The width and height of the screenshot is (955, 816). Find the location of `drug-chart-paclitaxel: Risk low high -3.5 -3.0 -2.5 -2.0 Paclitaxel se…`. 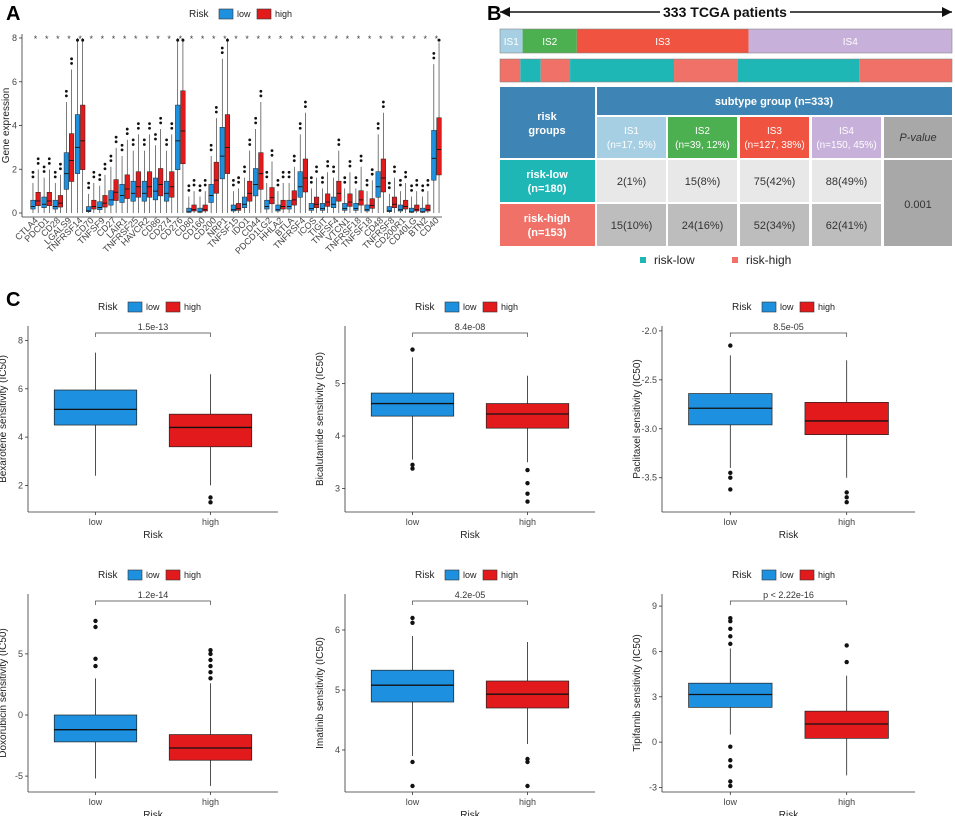

drug-chart-paclitaxel: Risk low high -3.5 -3.0 -2.5 -2.0 Paclitaxel se… is located at coordinates (773, 421).